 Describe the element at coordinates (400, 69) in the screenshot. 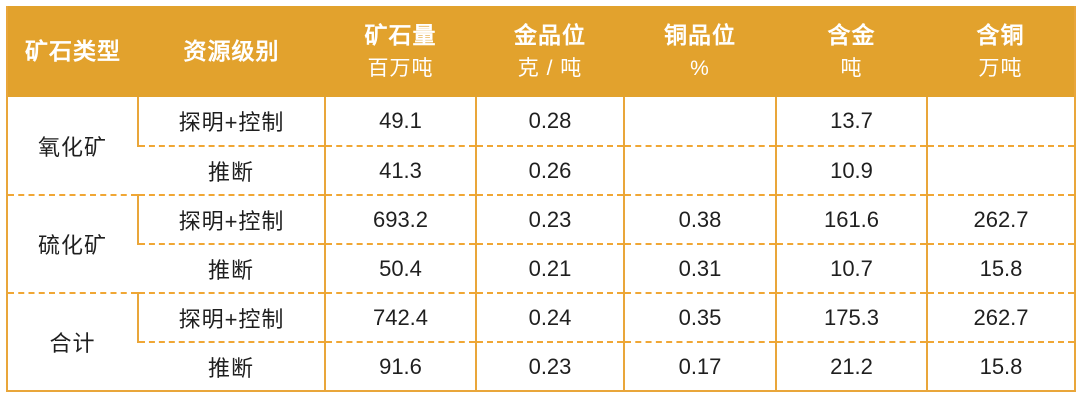

I see `header-ore-amount-unit: 百万吨` at that location.